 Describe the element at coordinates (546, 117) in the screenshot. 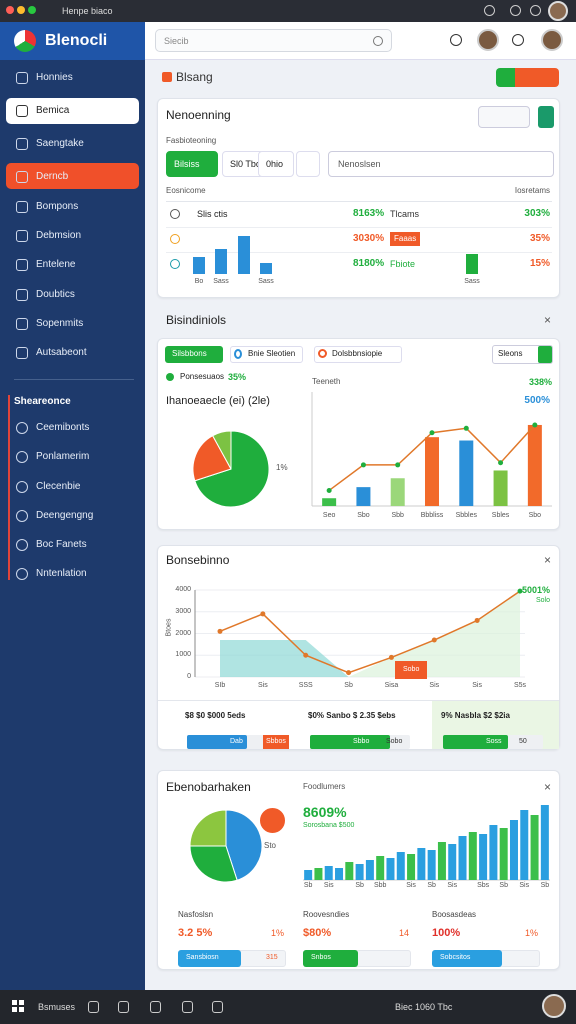

I see `expand-button` at that location.